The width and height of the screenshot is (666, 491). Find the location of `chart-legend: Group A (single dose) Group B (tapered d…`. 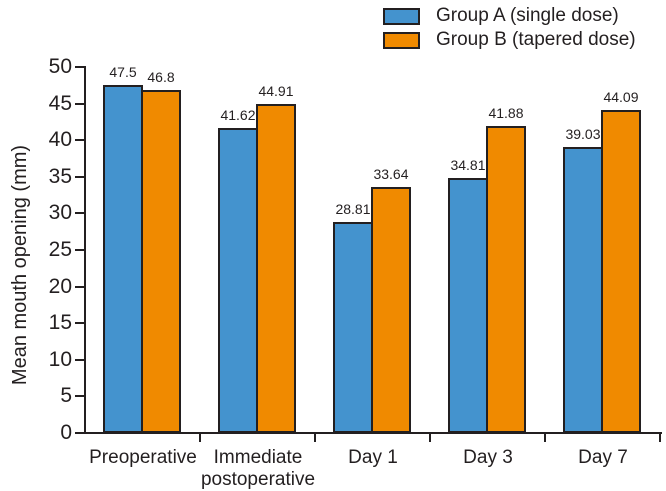

chart-legend: Group A (single dose) Group B (tapered d… is located at coordinates (509, 28).